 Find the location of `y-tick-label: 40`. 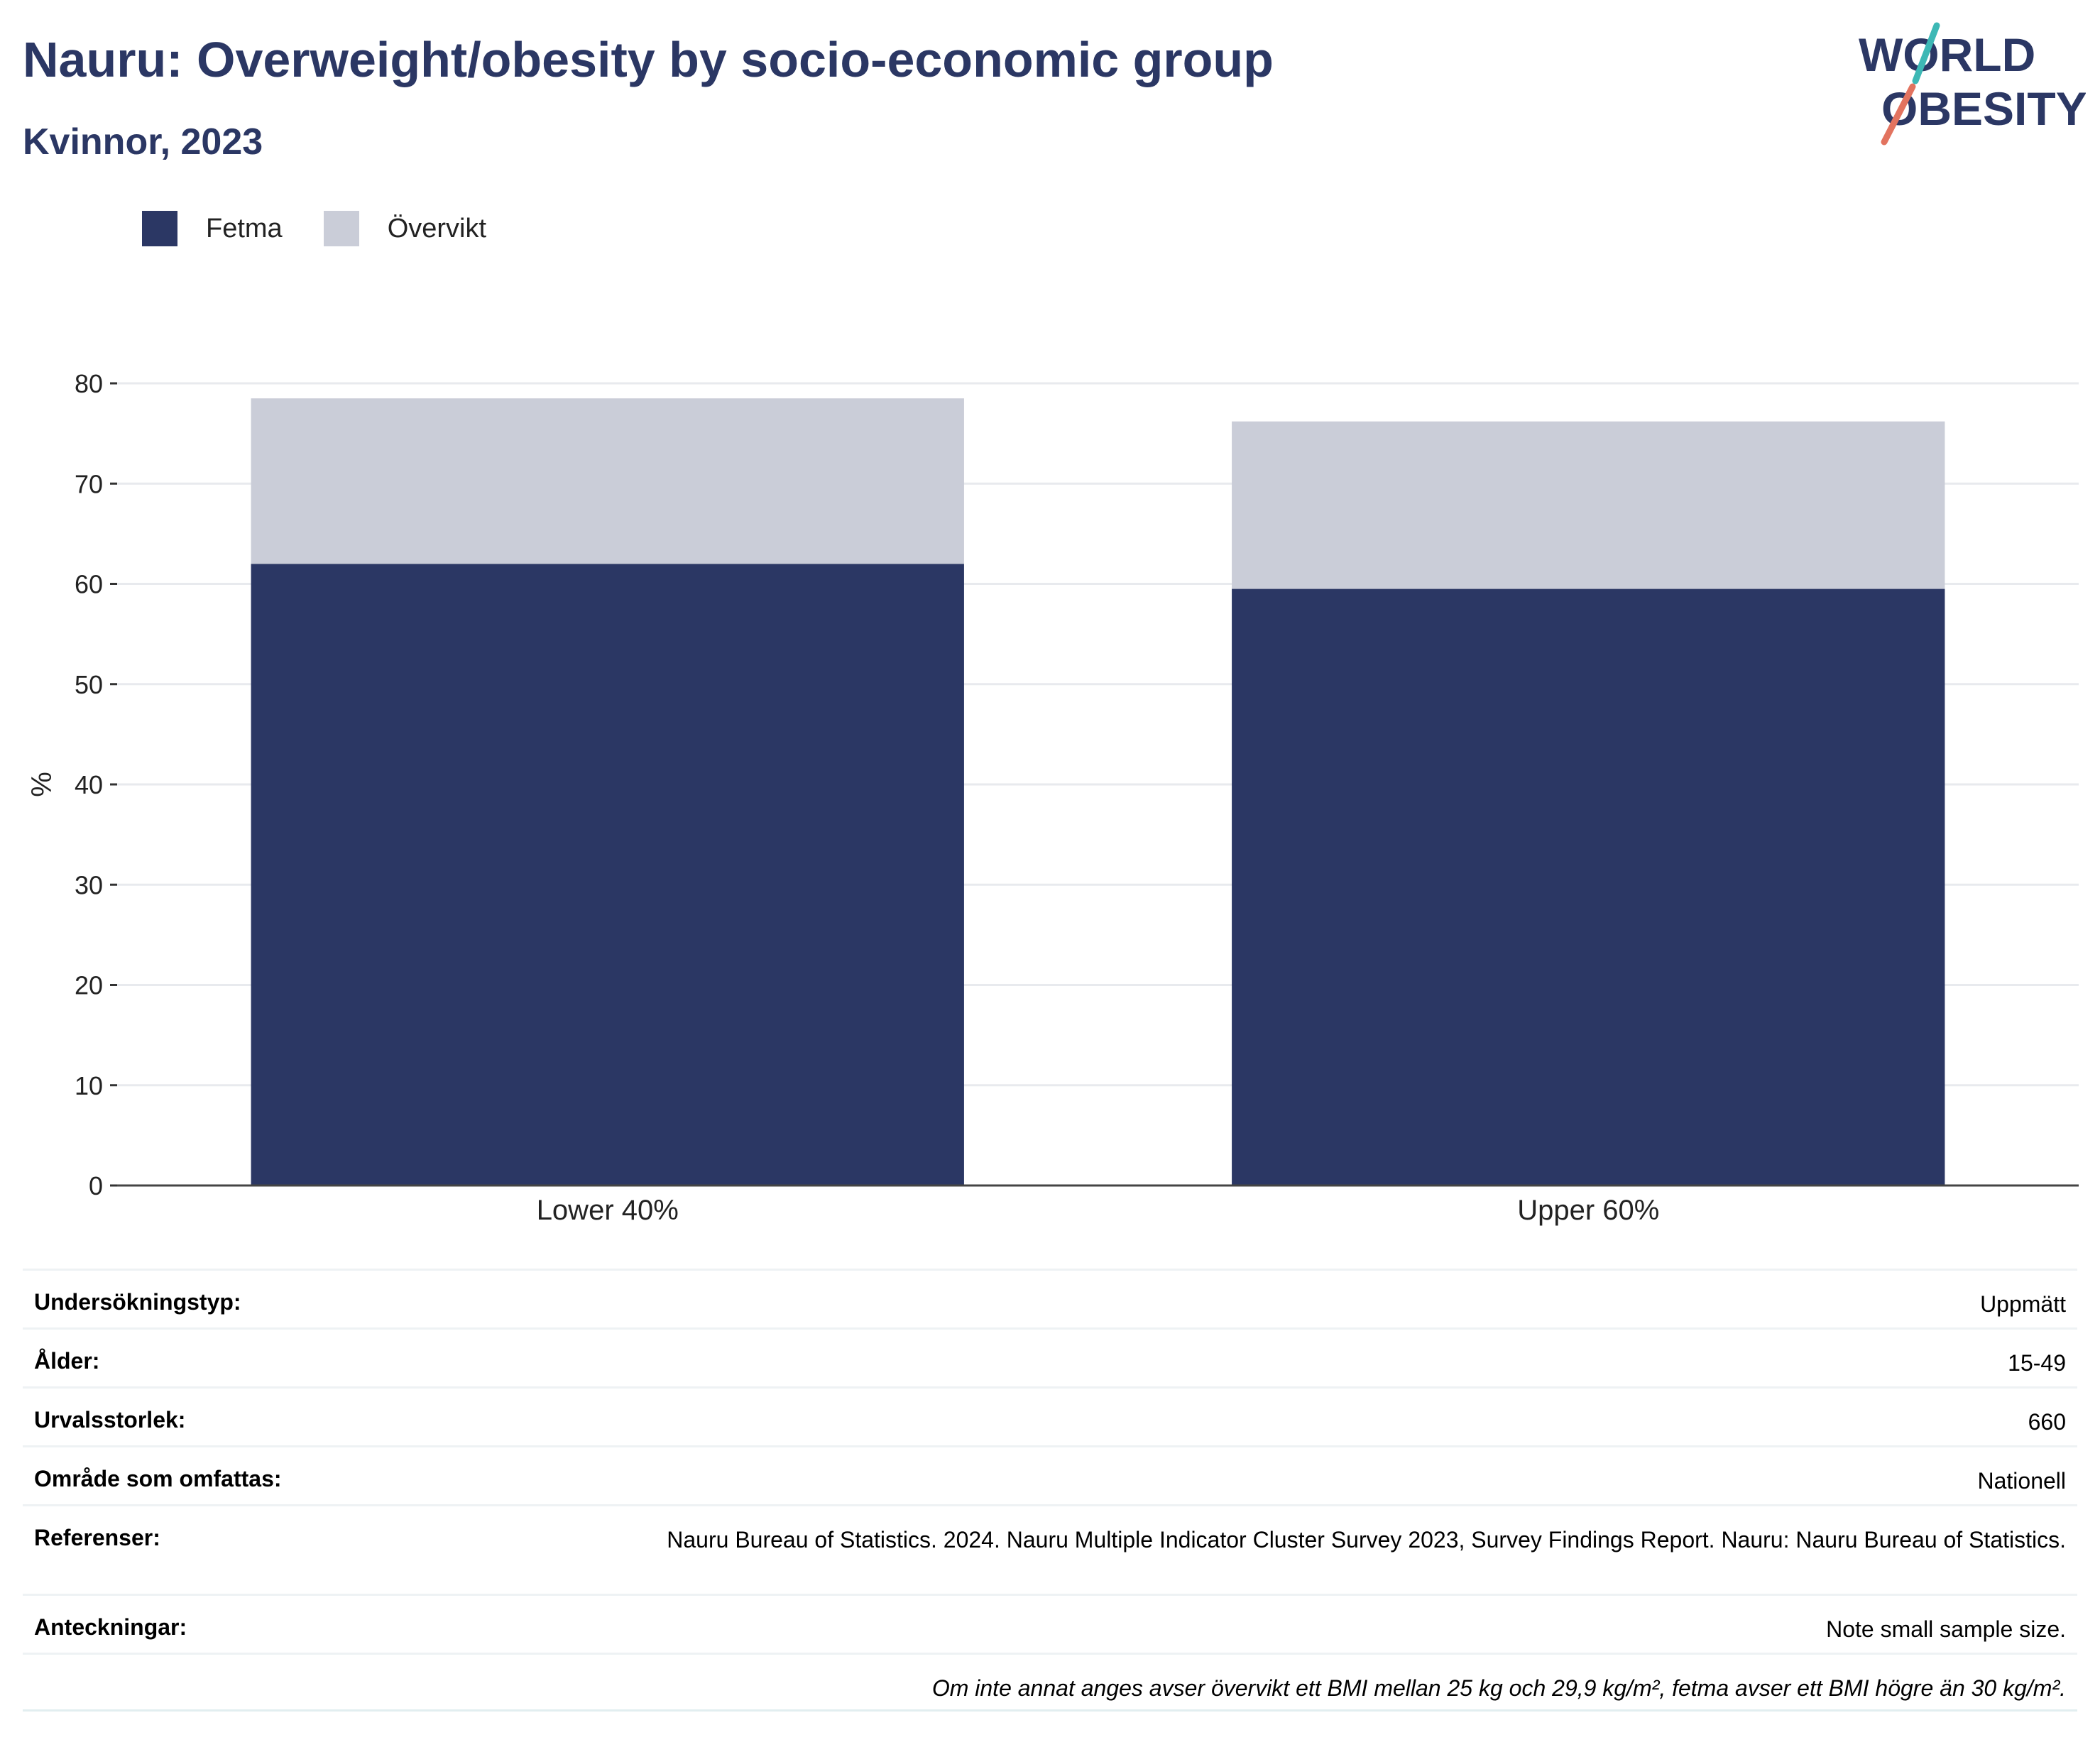

y-tick-label: 40 is located at coordinates (89, 784).